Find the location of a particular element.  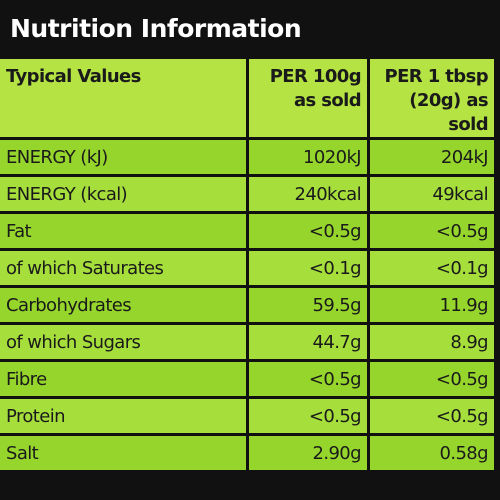

value-cell: 49kcal is located at coordinates (432, 194).